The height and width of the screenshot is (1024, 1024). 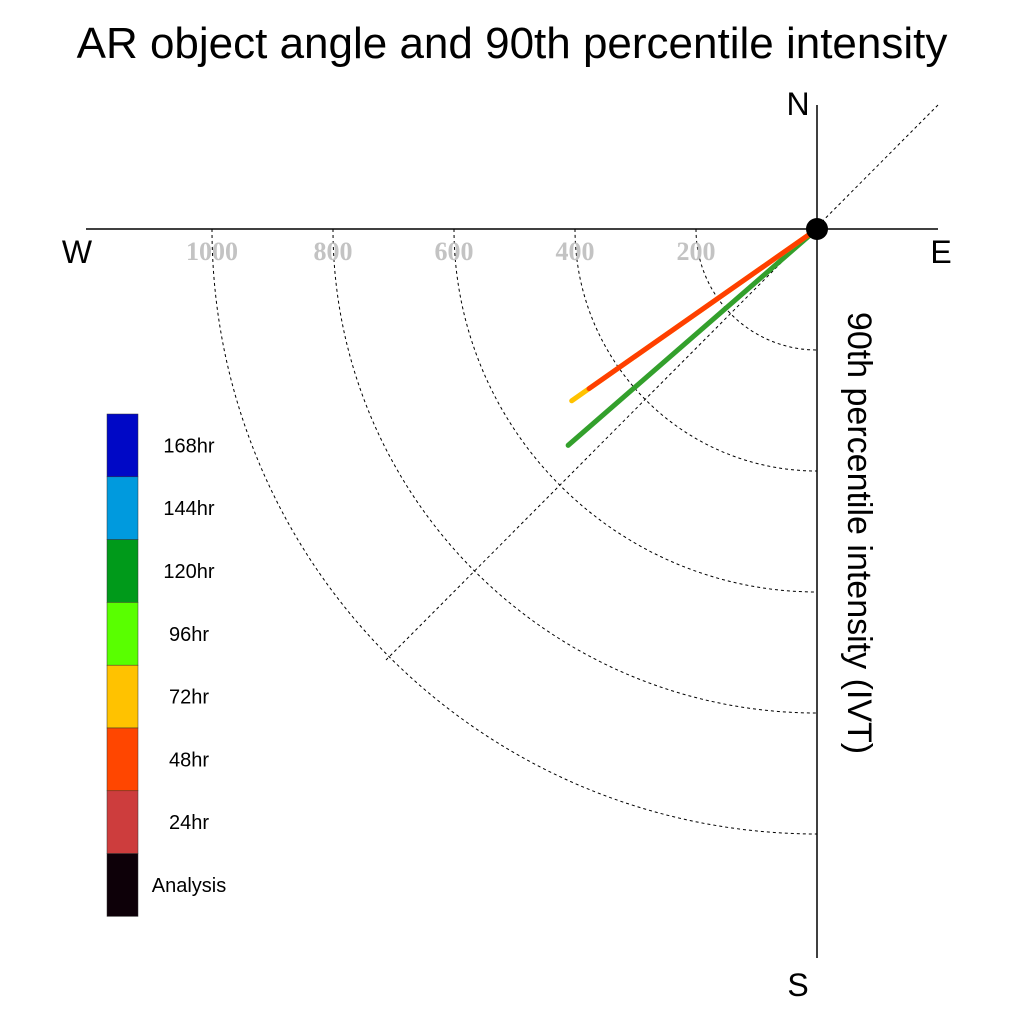 What do you see at coordinates (454, 251) in the screenshot?
I see `tick-label-600: 600` at bounding box center [454, 251].